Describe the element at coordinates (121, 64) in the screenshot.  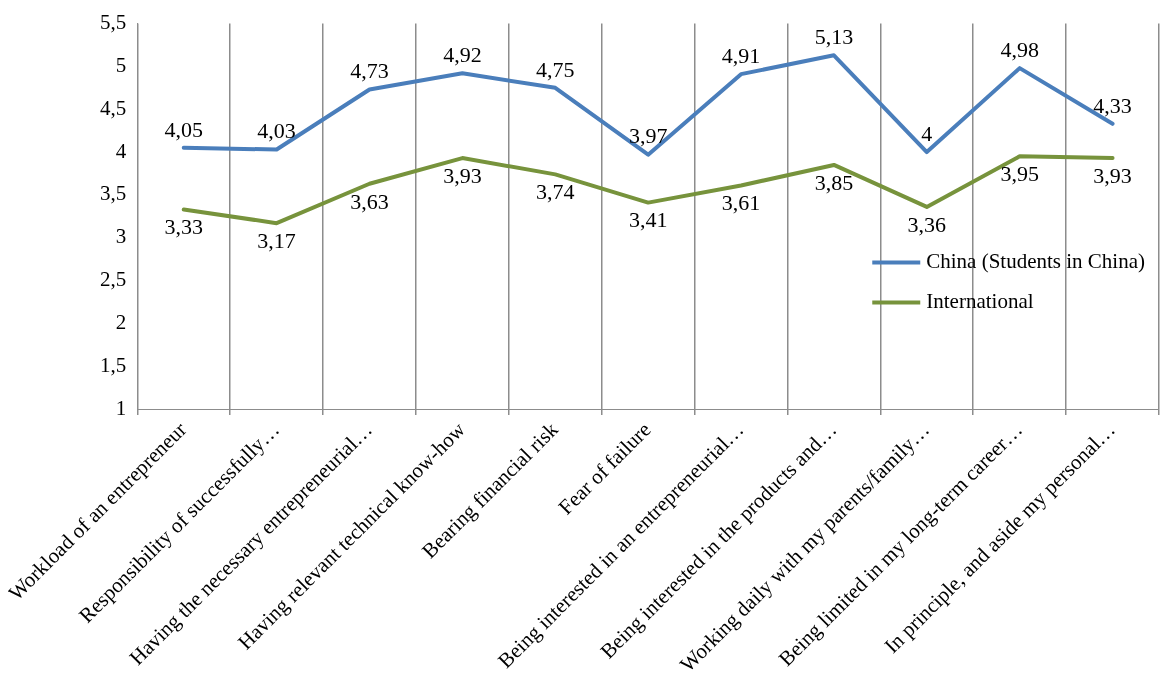
I see `y-tick-label: 5` at that location.